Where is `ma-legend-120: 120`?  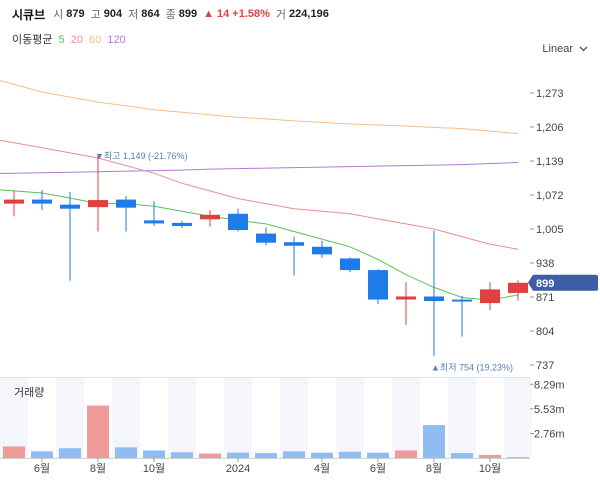 ma-legend-120: 120 is located at coordinates (116, 40).